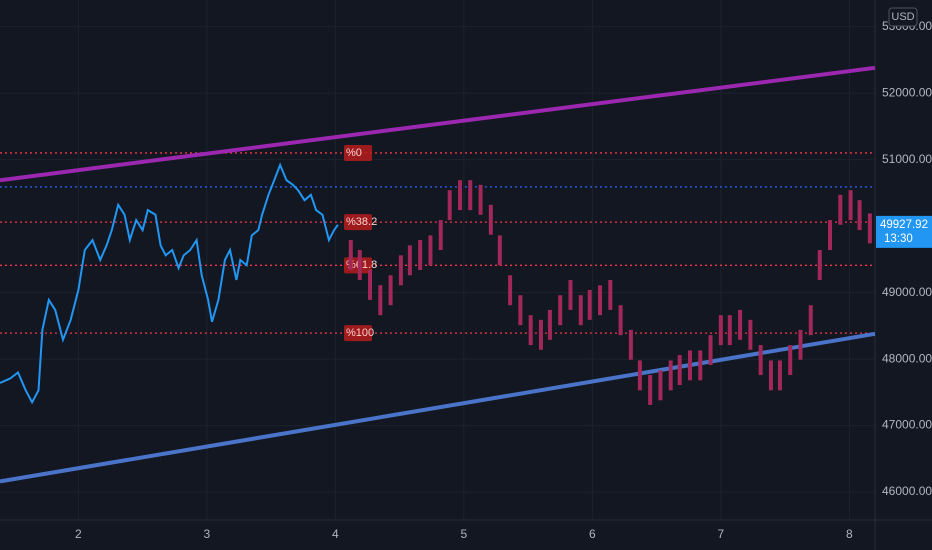 This screenshot has height=550, width=932. What do you see at coordinates (898, 239) in the screenshot?
I see `last-time: 13:30` at bounding box center [898, 239].